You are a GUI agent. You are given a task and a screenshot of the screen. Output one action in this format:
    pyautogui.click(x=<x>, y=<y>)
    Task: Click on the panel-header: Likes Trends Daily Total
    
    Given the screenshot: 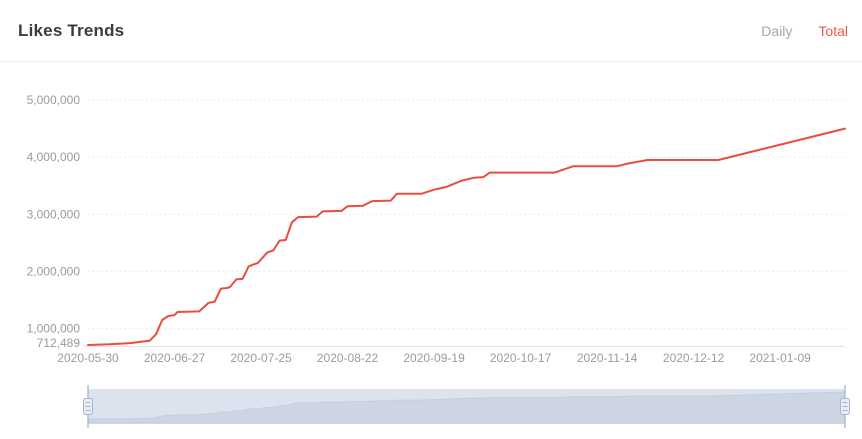 What is the action you would take?
    pyautogui.click(x=431, y=31)
    